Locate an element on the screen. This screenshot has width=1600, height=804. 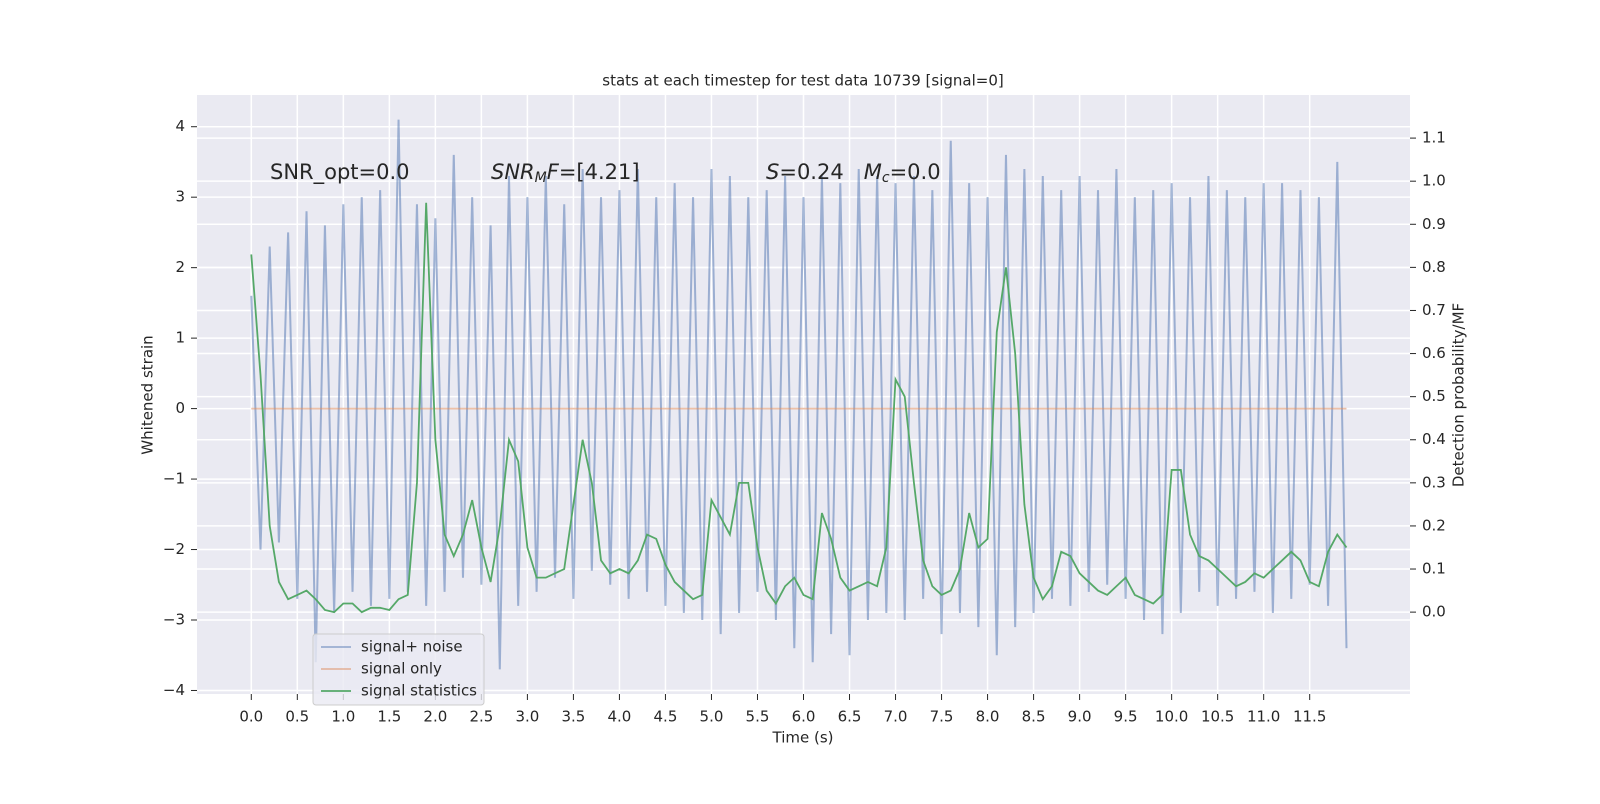
y-tick-label: 0 is located at coordinates (180, 408).